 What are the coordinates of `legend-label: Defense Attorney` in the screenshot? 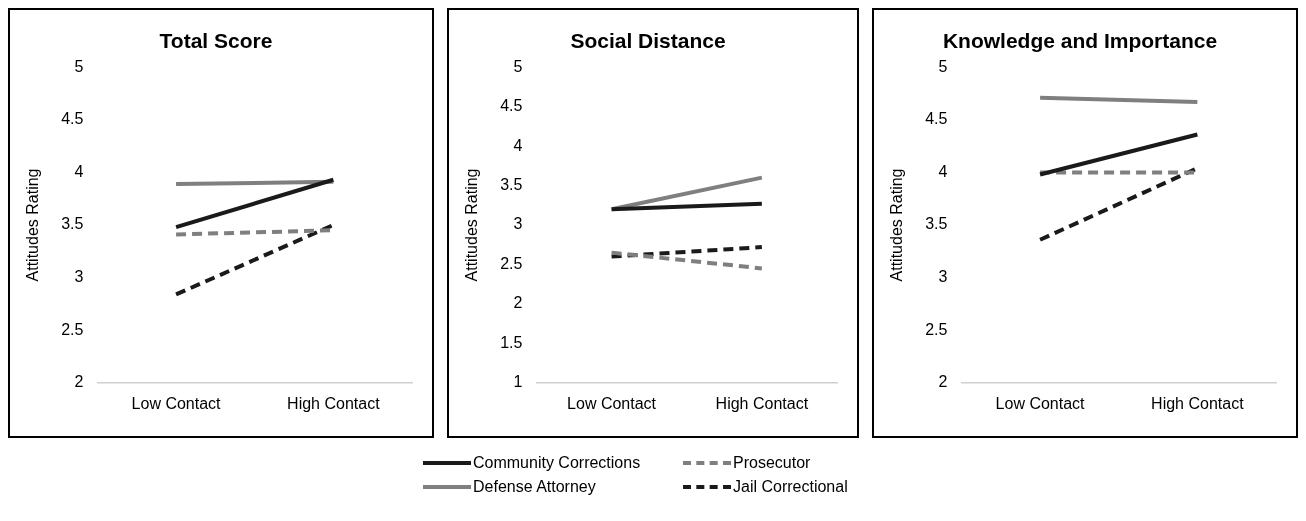 It's located at (534, 487).